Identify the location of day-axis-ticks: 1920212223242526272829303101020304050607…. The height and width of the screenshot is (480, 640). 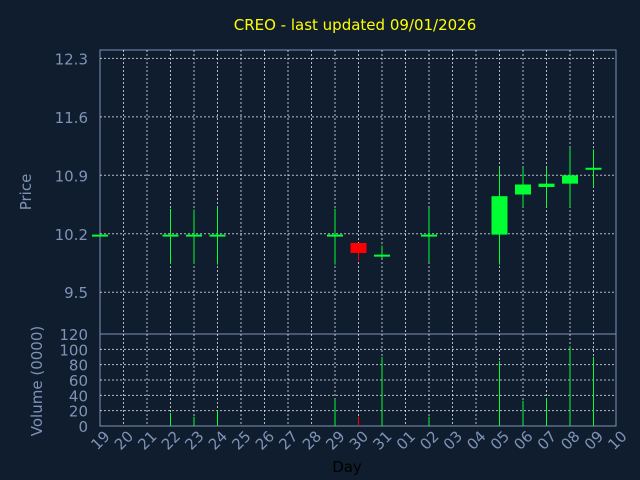
(358, 440).